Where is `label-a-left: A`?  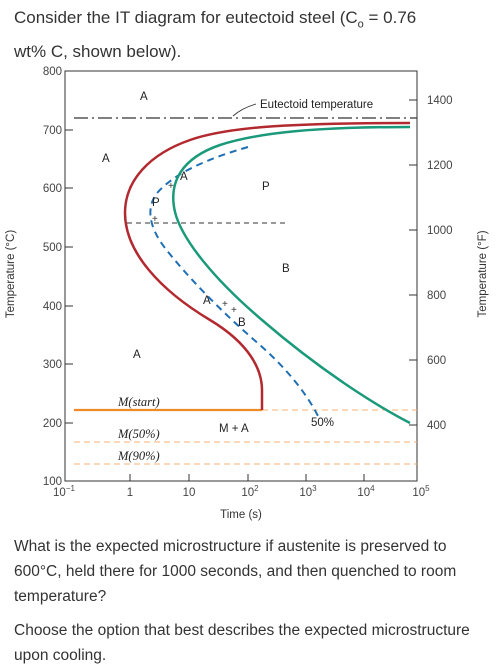
label-a-left: A is located at coordinates (106, 159).